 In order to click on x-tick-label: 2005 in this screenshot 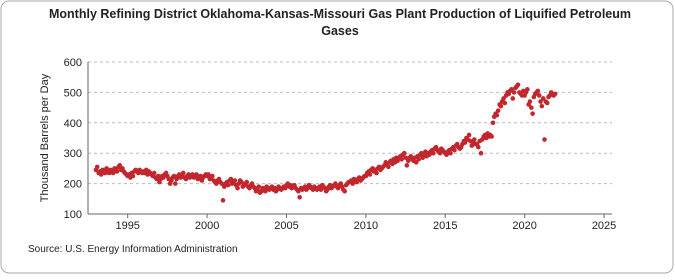, I will do `click(286, 226)`.